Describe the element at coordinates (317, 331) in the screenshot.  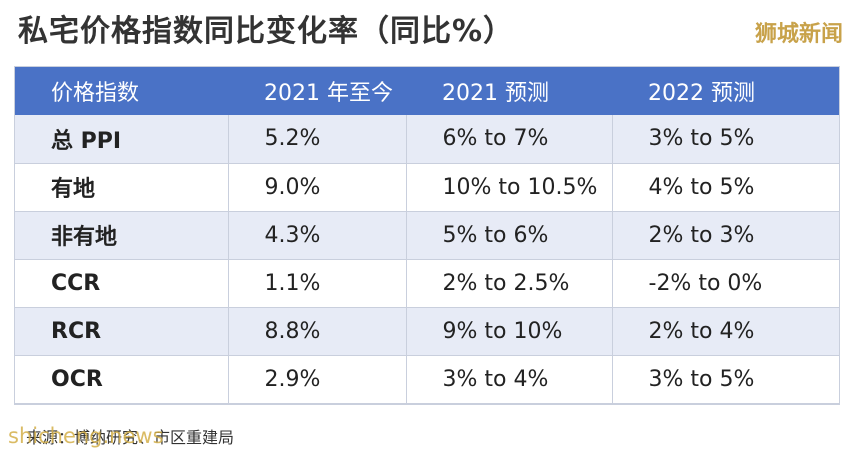
I see `cell-value: 8.8%` at that location.